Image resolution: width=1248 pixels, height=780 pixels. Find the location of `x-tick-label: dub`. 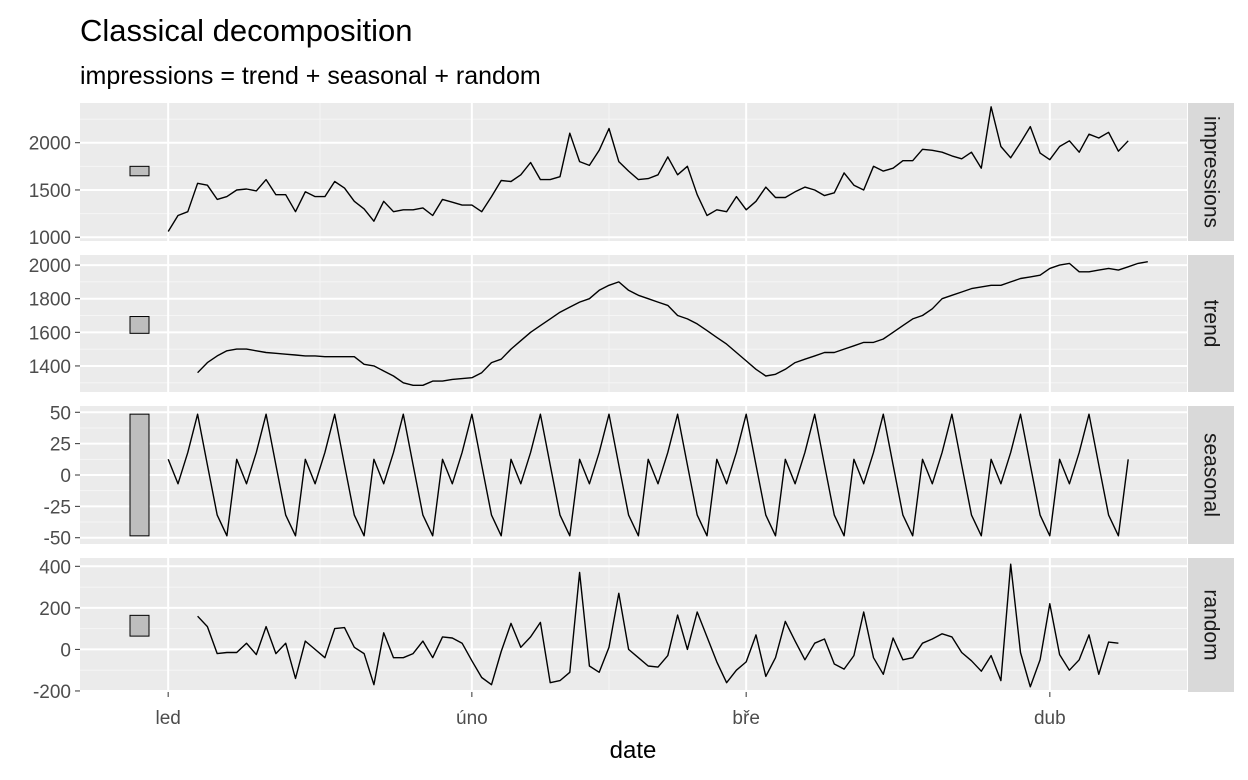

x-tick-label: dub is located at coordinates (1050, 718).